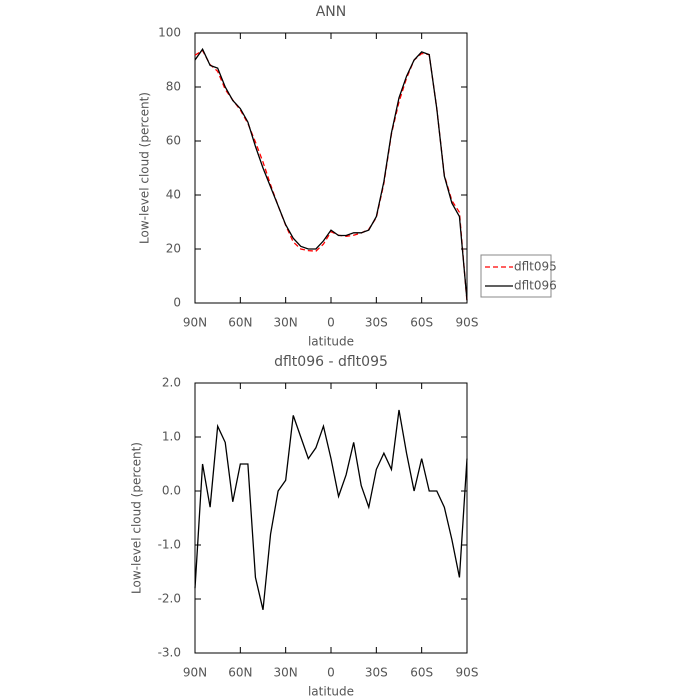  What do you see at coordinates (331, 362) in the screenshot?
I see `chart-title: dflt096 - dflt095` at bounding box center [331, 362].